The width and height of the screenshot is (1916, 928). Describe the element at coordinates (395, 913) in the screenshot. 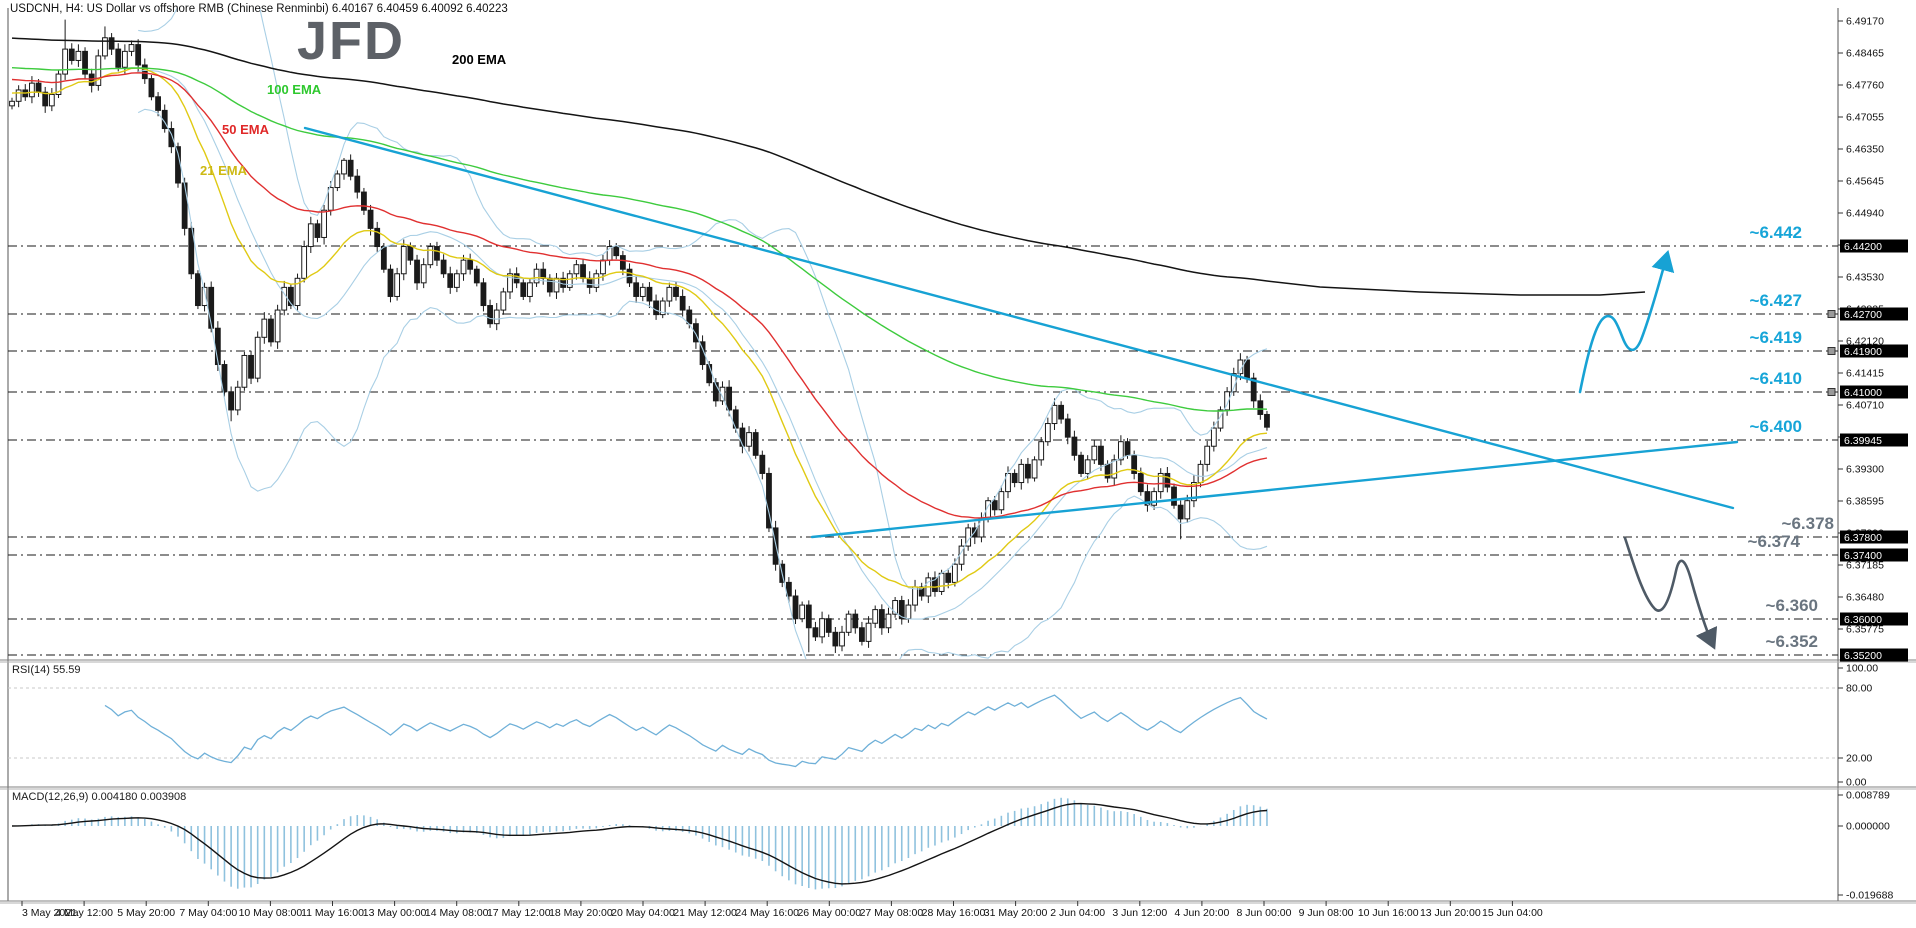

I see `time-label: 13 May 00:00` at that location.